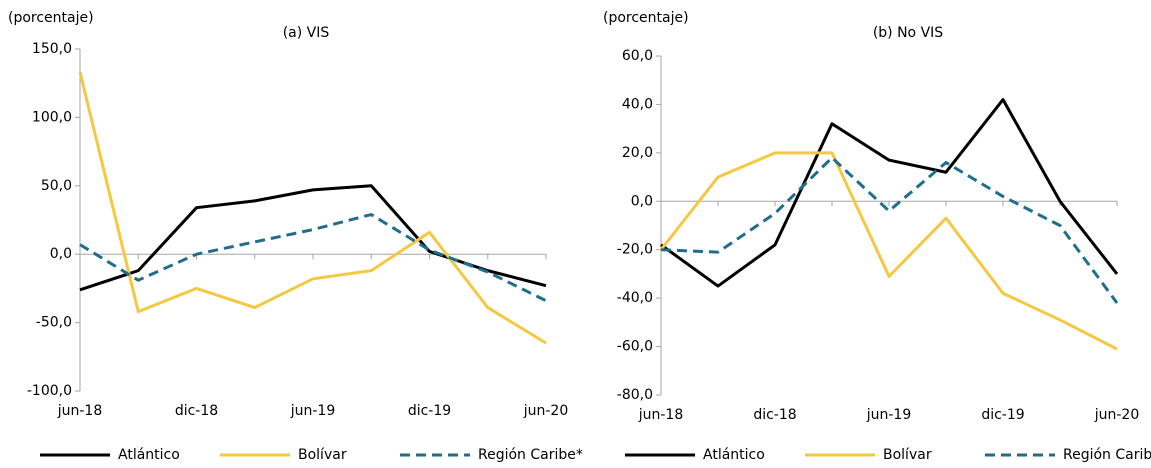 The height and width of the screenshot is (468, 1151). I want to click on y-tick-label: -20,0, so click(635, 250).